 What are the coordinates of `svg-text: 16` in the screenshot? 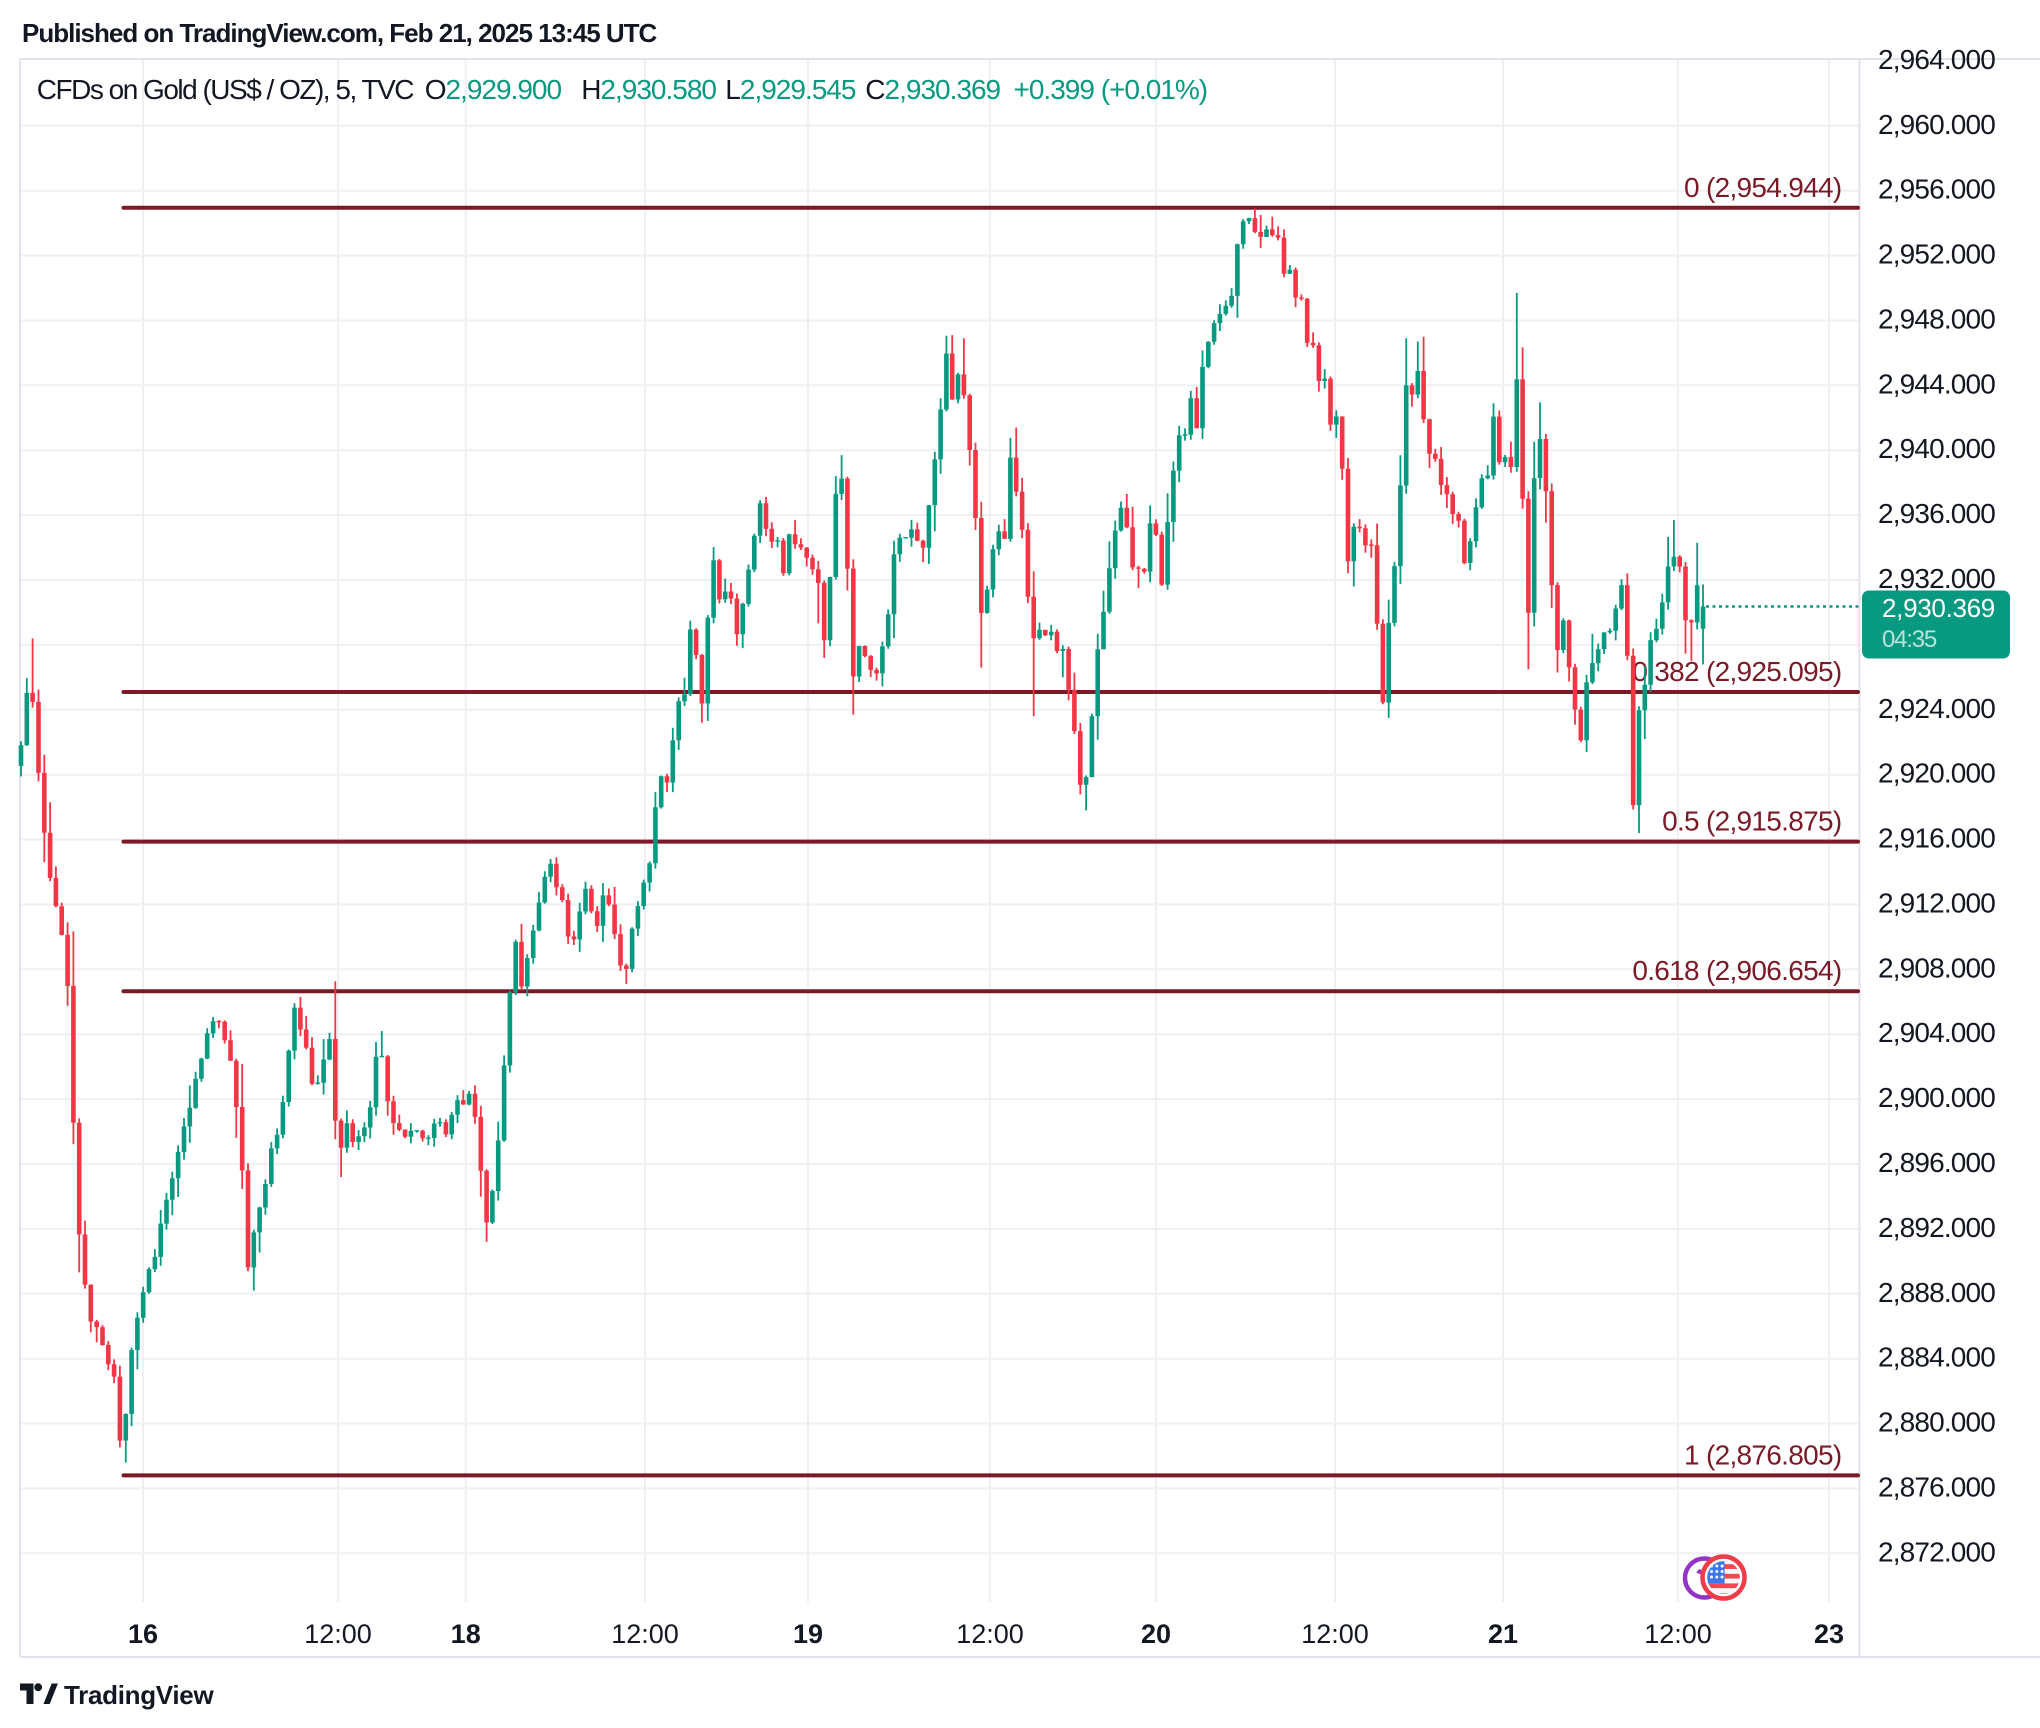 It's located at (143, 1634).